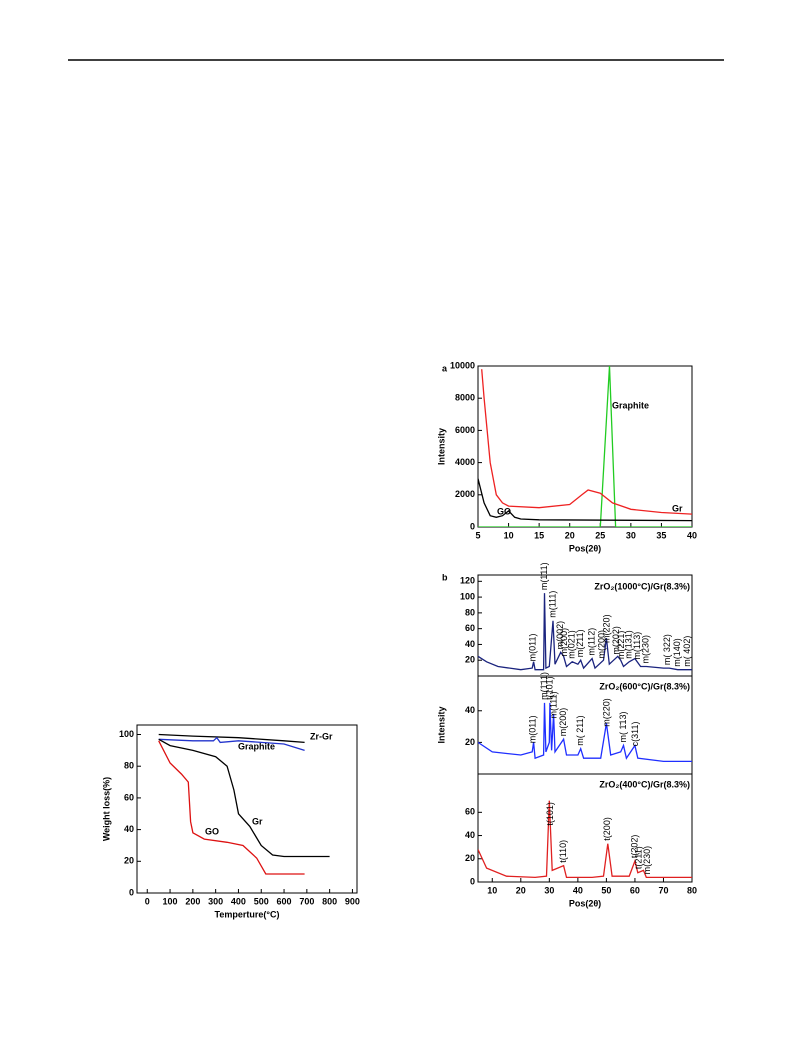 This screenshot has height=1053, width=793. What do you see at coordinates (692, 890) in the screenshot?
I see `x-tick-label: 80` at bounding box center [692, 890].